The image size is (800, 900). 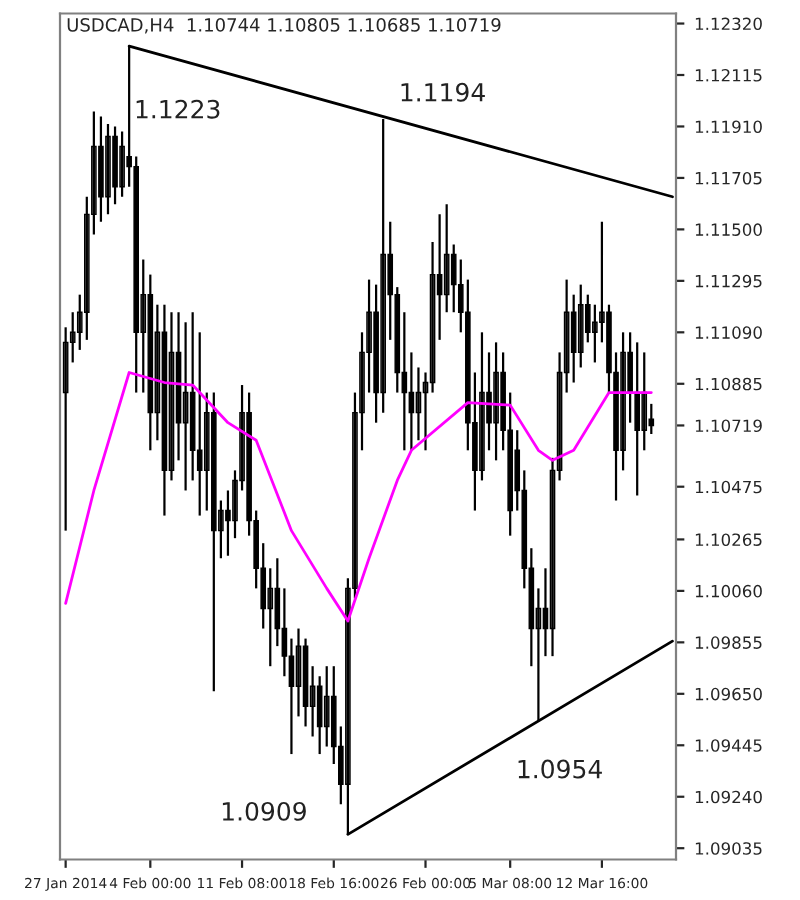 What do you see at coordinates (728, 591) in the screenshot?
I see `y-tick-label: 1.10060` at bounding box center [728, 591].